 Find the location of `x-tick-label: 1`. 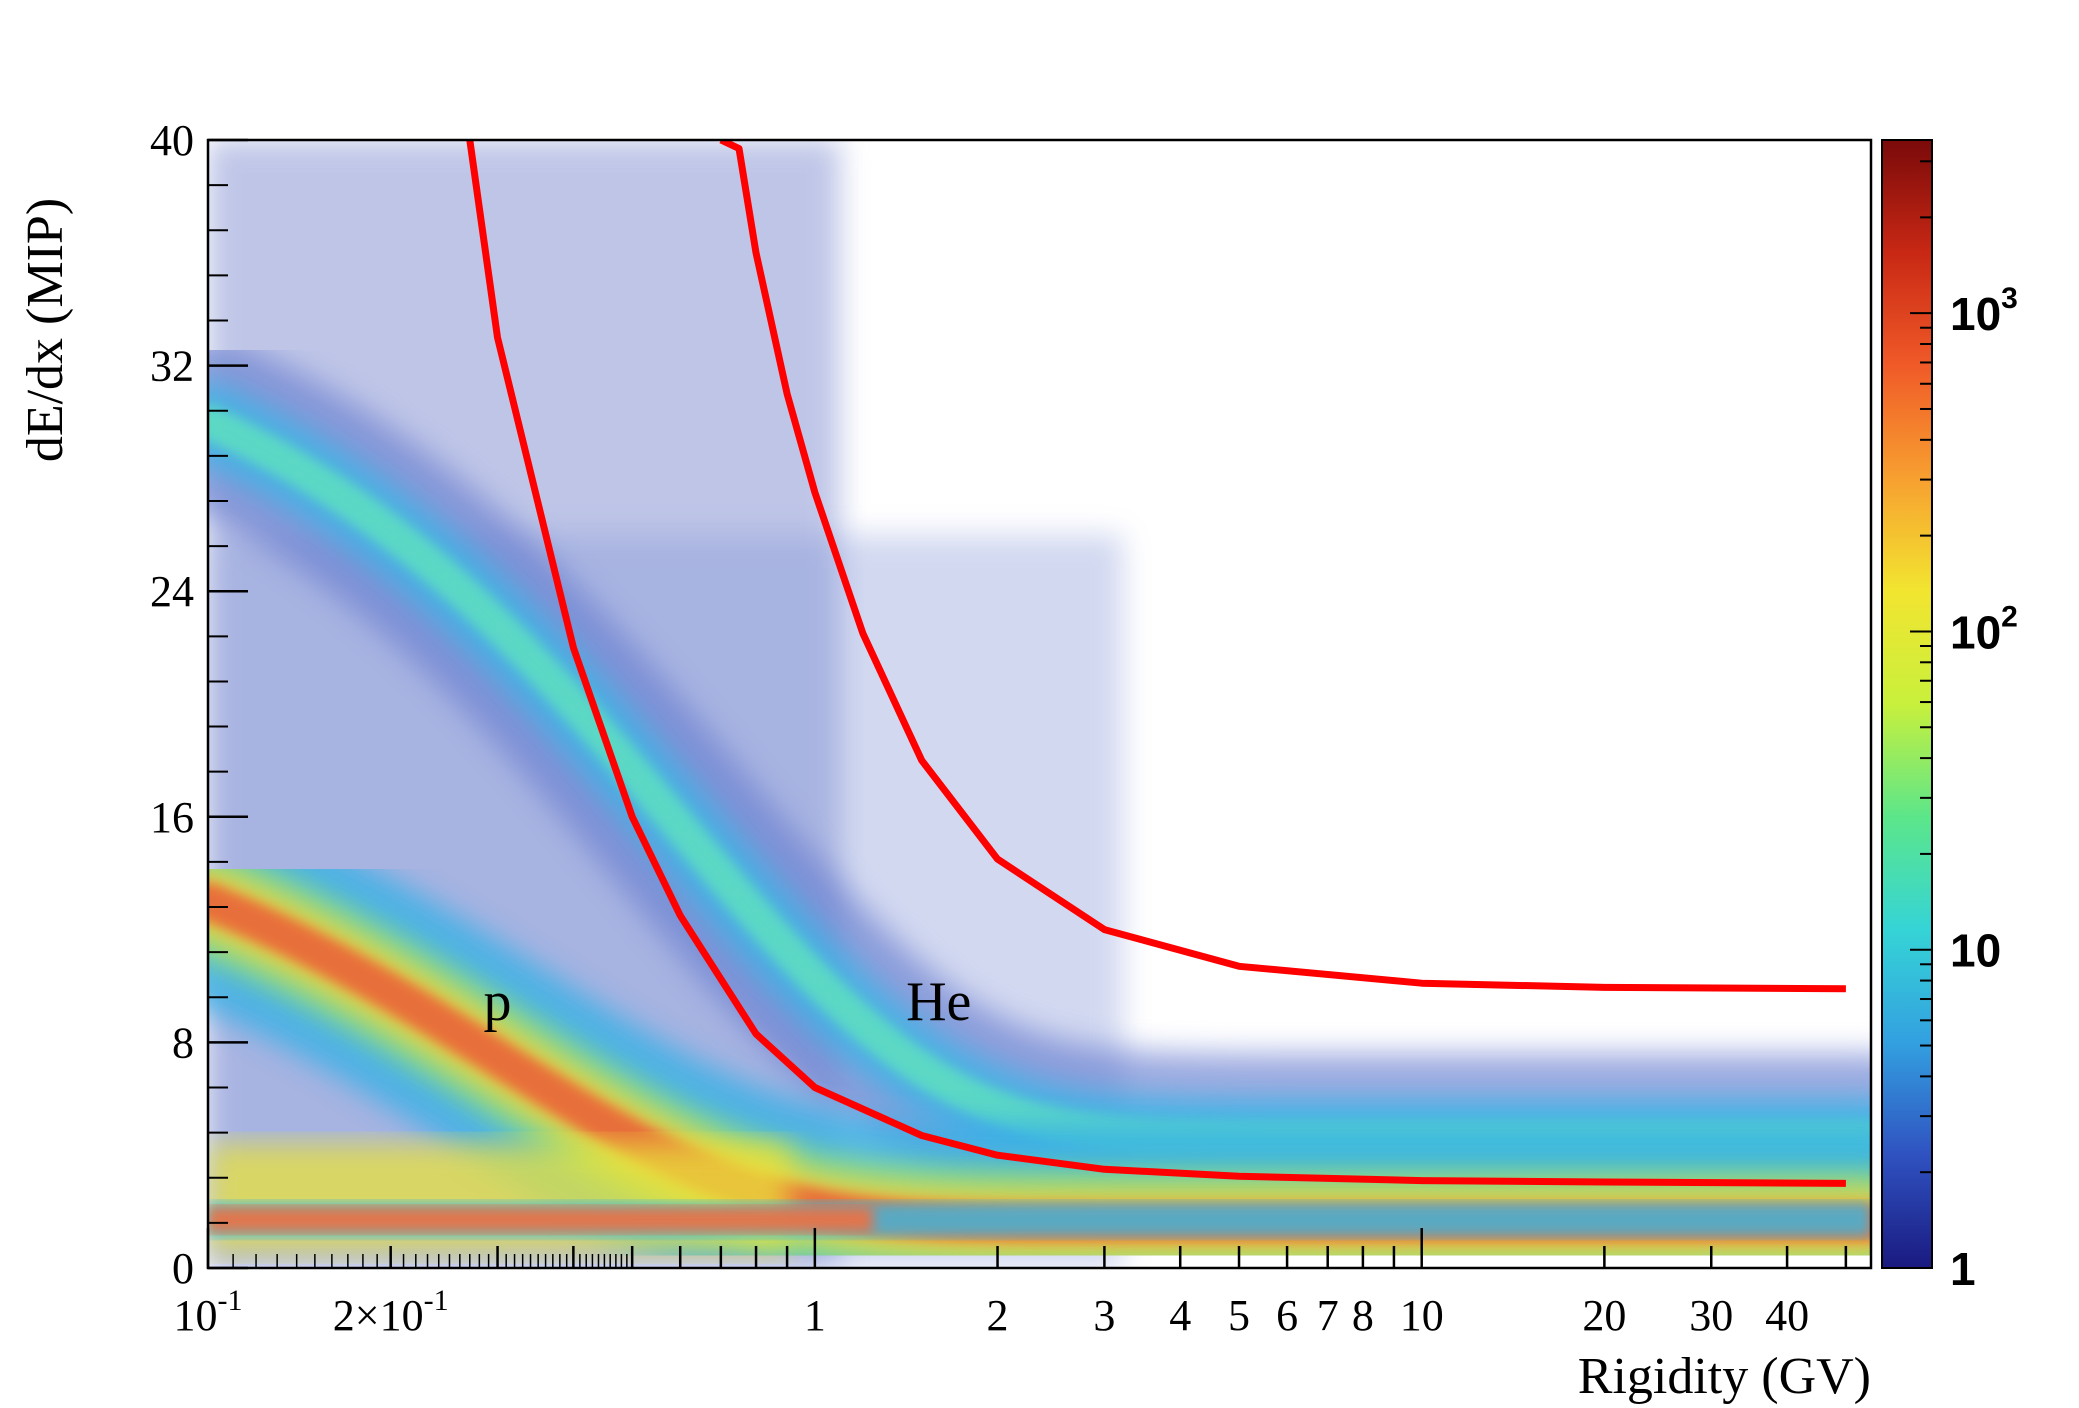

x-tick-label: 1 is located at coordinates (815, 1315).